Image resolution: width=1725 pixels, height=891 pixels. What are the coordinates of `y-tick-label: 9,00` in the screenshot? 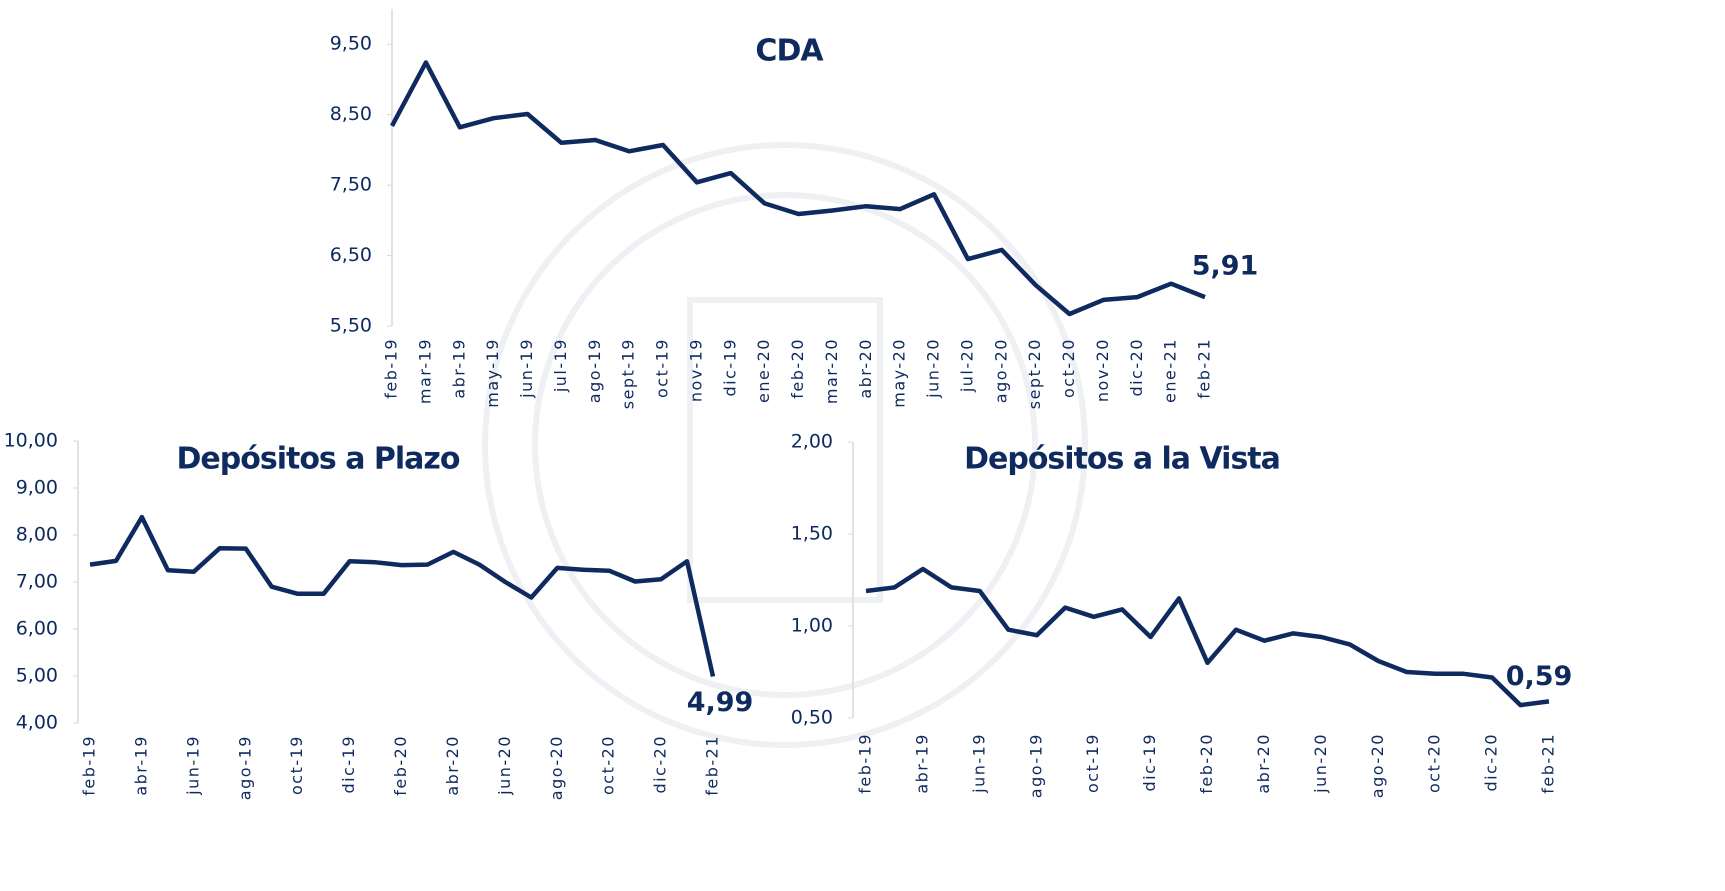 It's located at (37, 488).